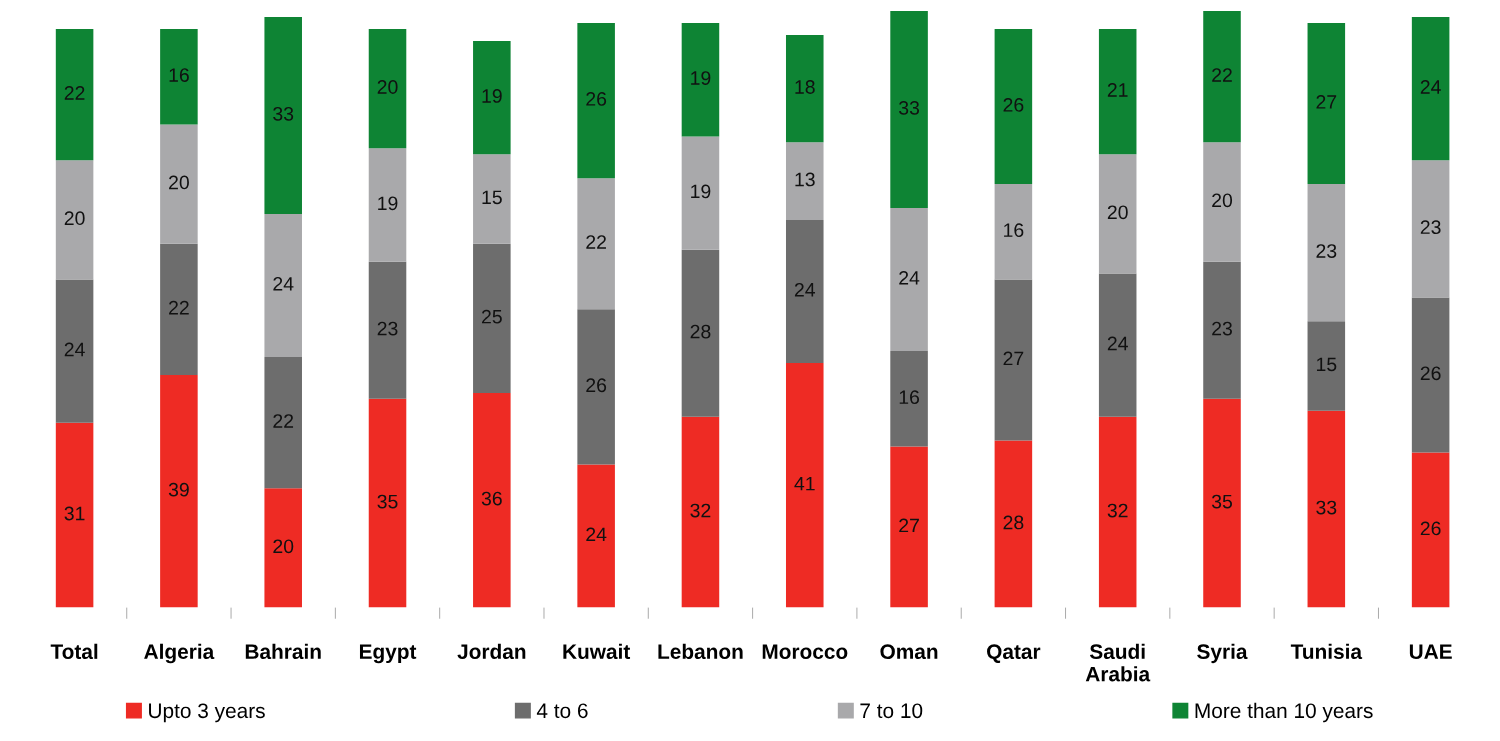 The width and height of the screenshot is (1500, 741). I want to click on data-label: 36, so click(491, 498).